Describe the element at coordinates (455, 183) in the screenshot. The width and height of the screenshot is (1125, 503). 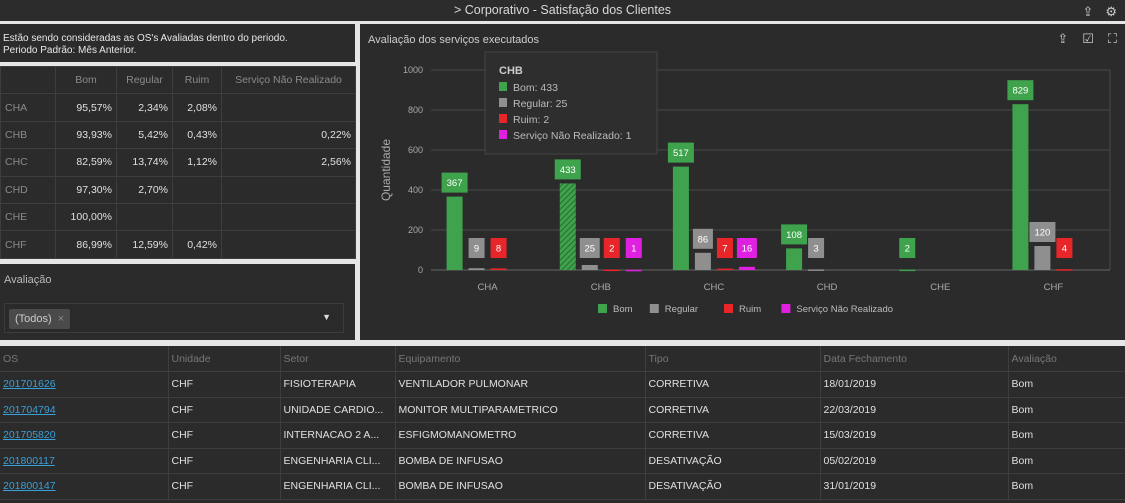
I see `data-label: 367` at that location.